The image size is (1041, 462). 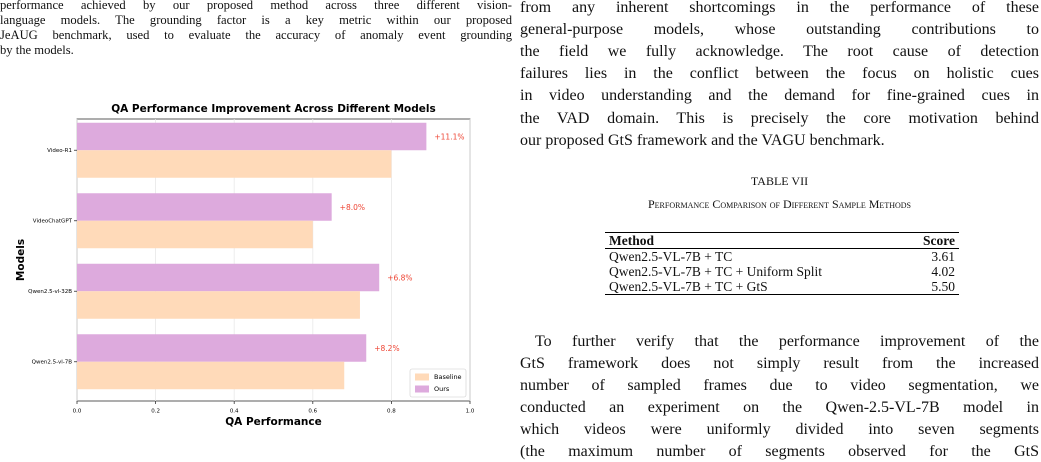 What do you see at coordinates (931, 240) in the screenshot?
I see `header-cell: Score` at bounding box center [931, 240].